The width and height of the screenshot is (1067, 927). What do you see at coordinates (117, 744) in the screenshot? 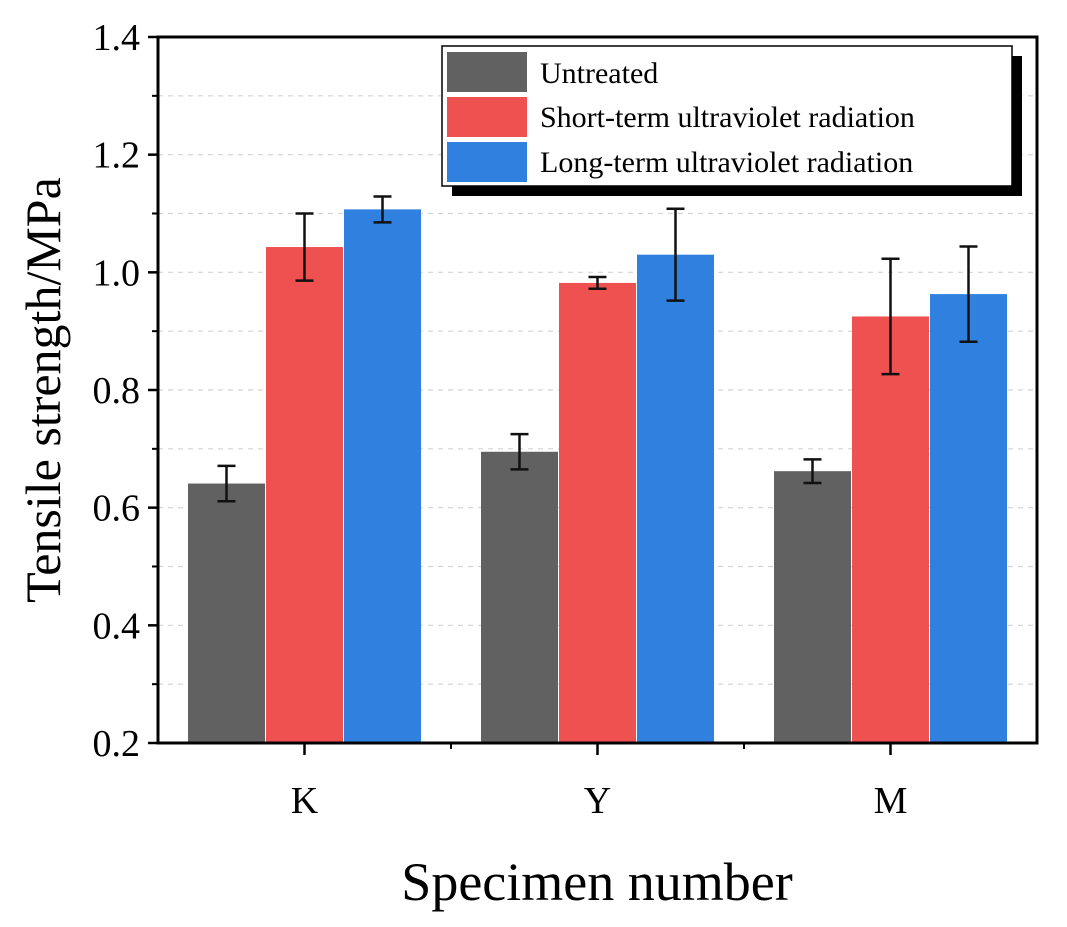
I see `y-tick-label: 0.2` at bounding box center [117, 744].